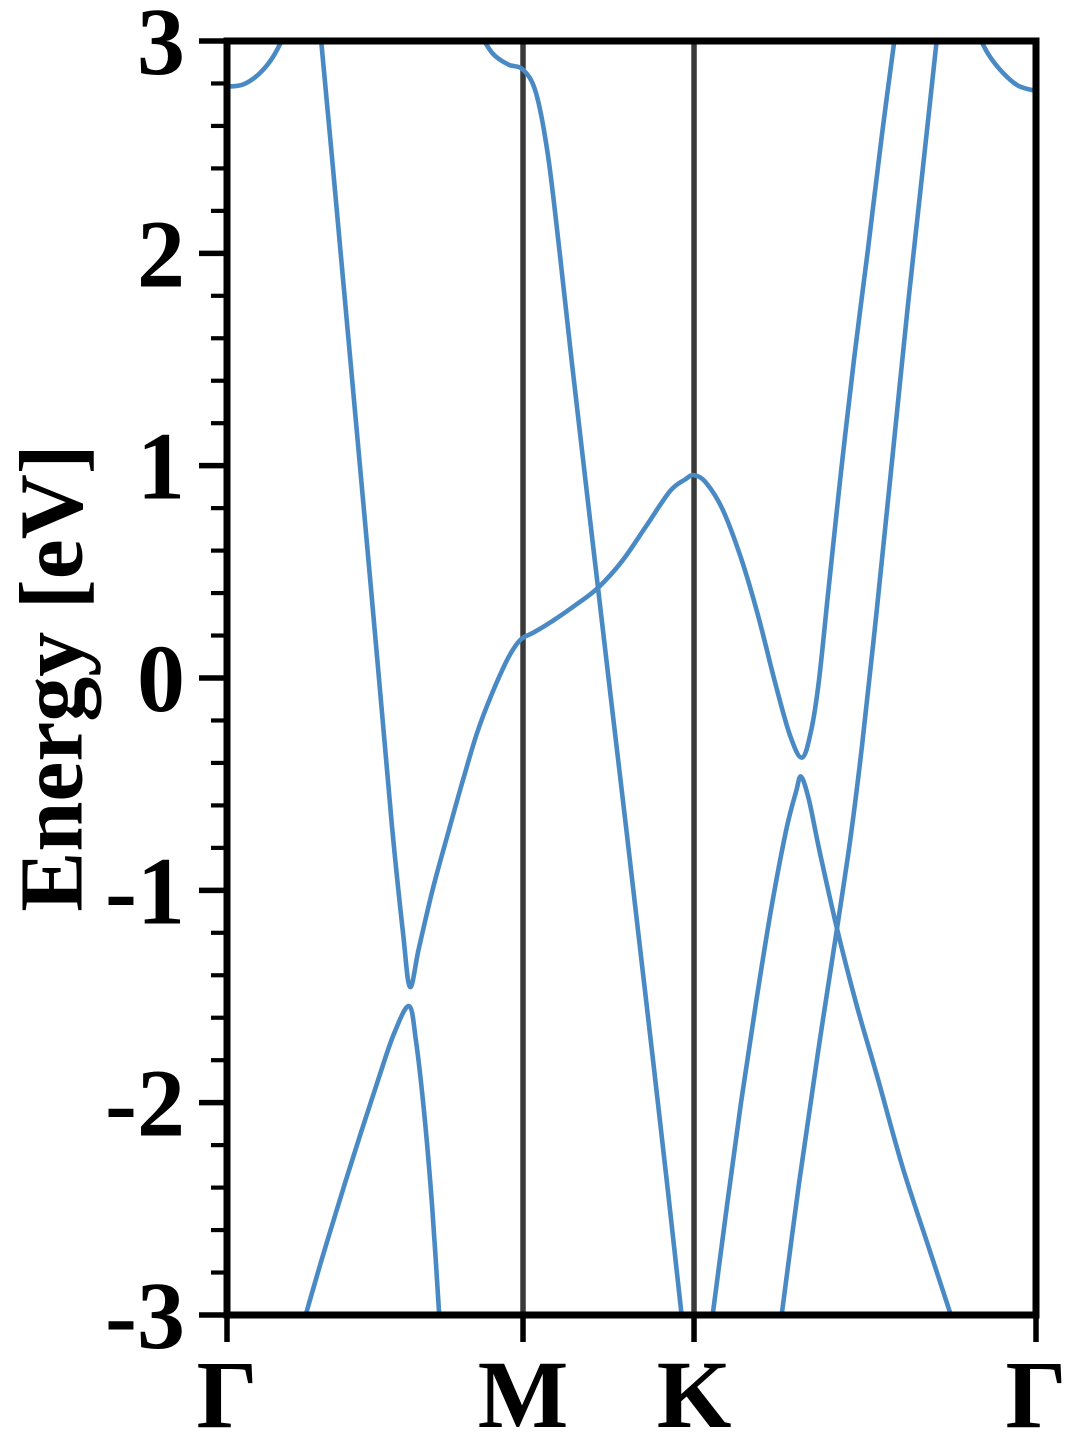 The width and height of the screenshot is (1080, 1440). Describe the element at coordinates (161, 253) in the screenshot. I see `y-tick-label: 2` at that location.